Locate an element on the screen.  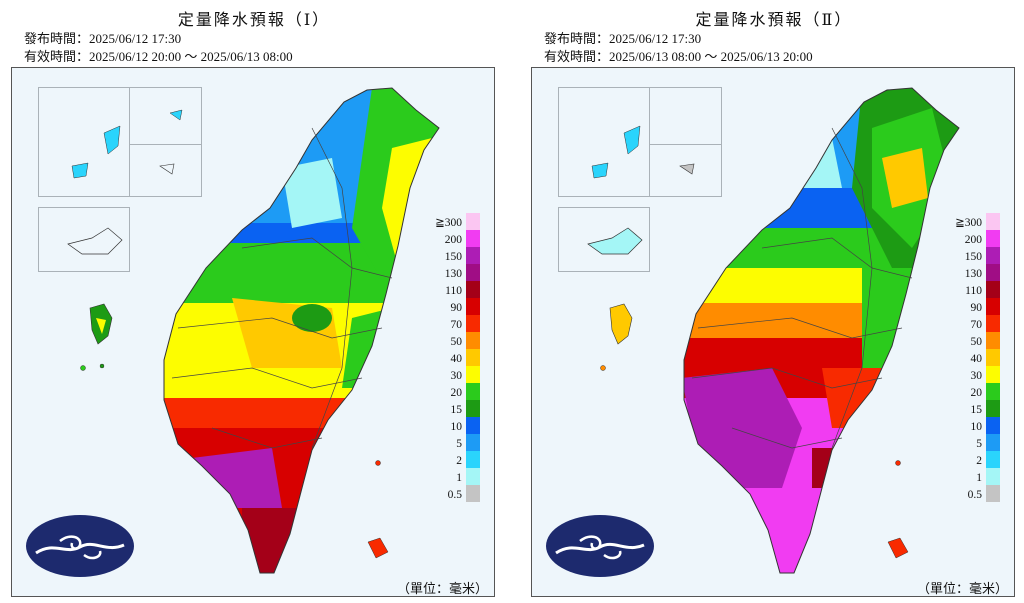
inset-wuqiu is located at coordinates (165, 116).